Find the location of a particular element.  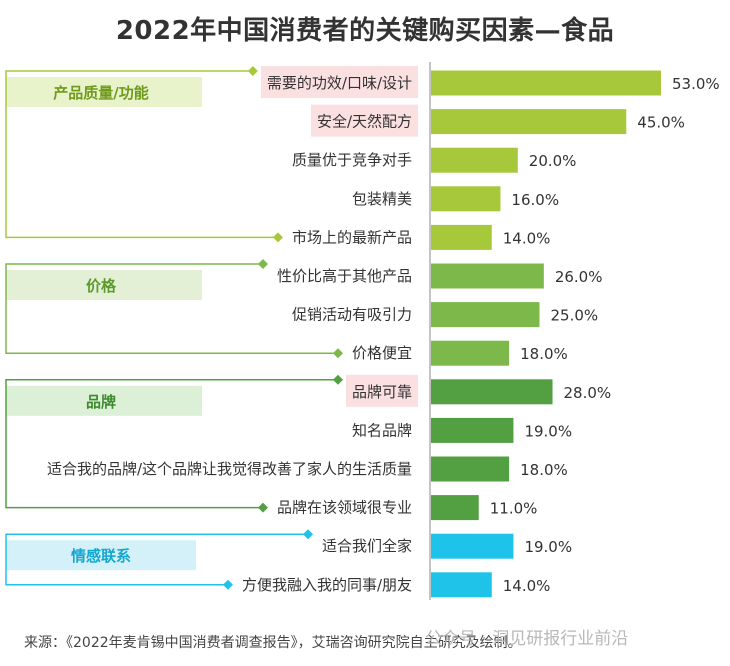

group-label: 品牌 is located at coordinates (101, 402).